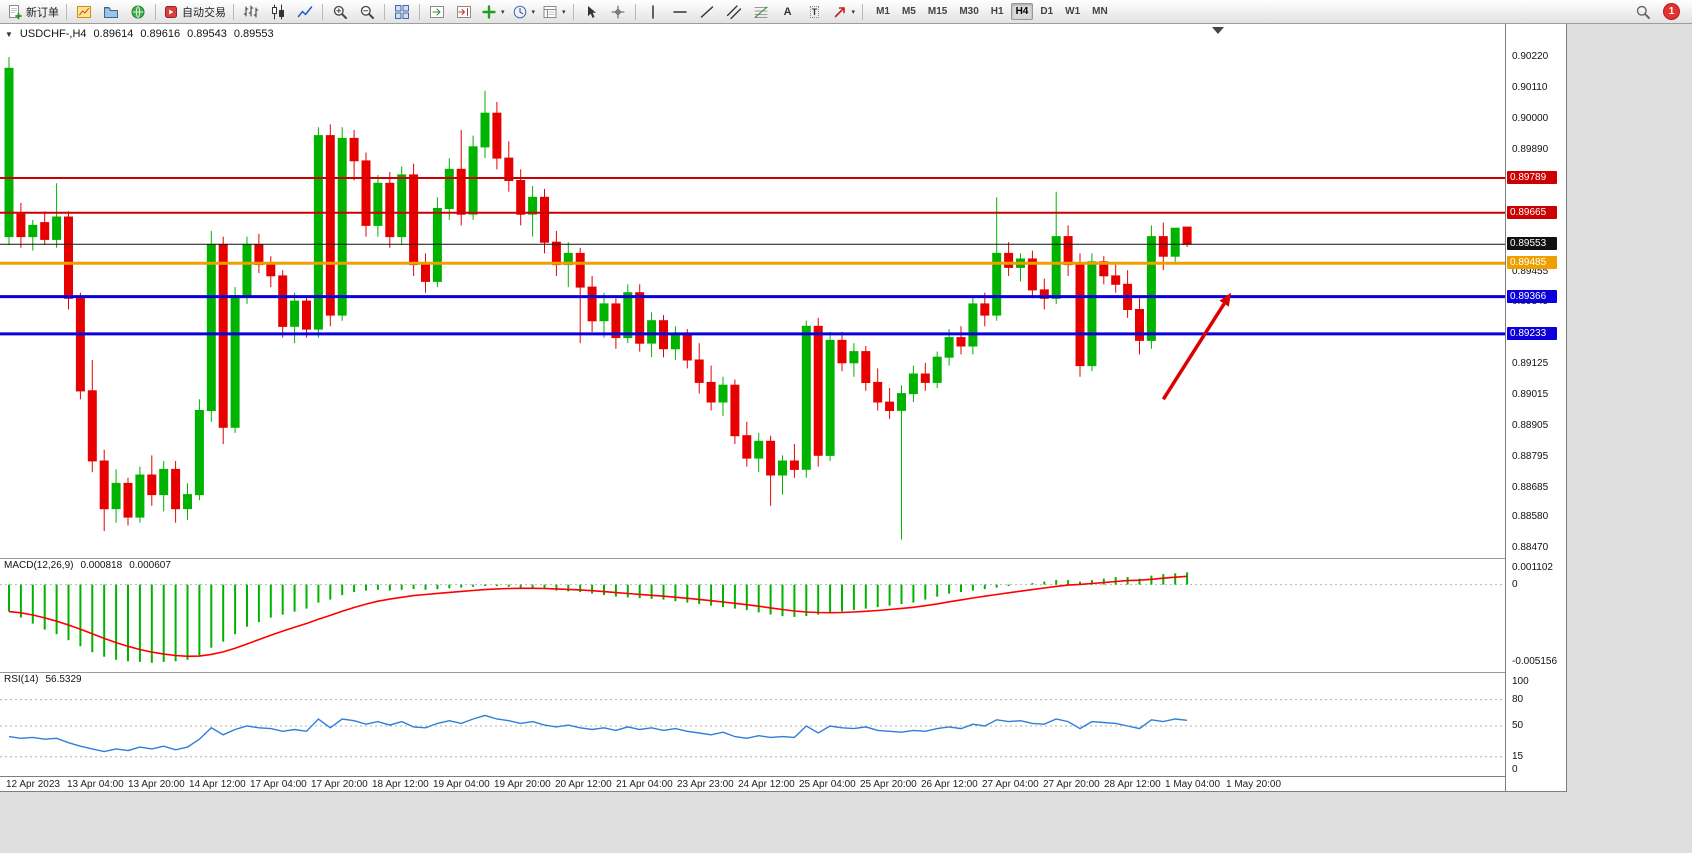  I want to click on date-label: 1 May 04:00, so click(1193, 784).